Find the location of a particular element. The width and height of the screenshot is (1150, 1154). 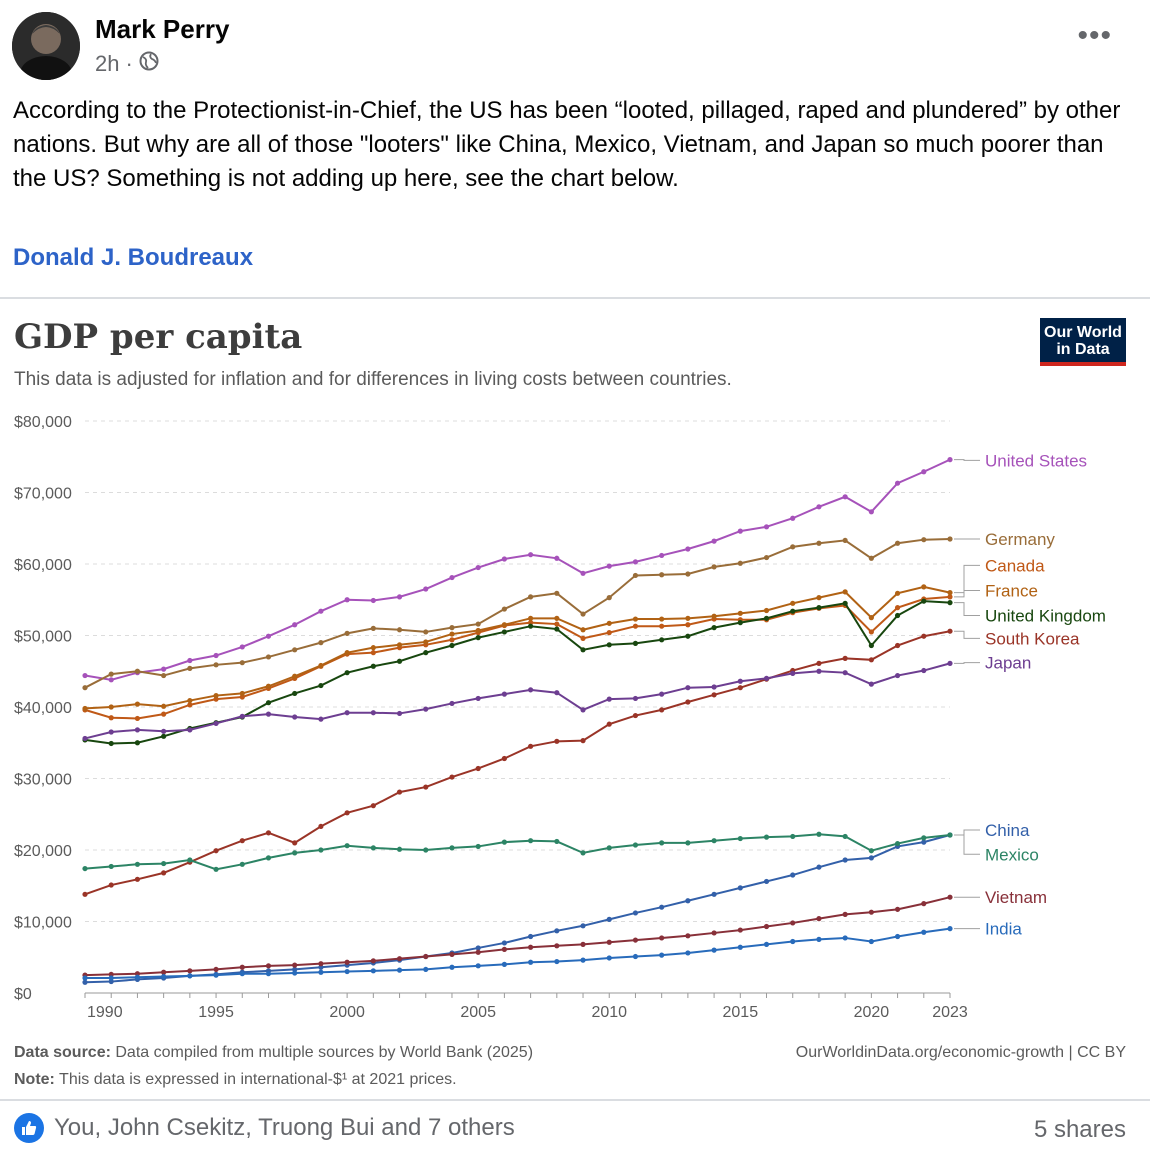

mention-link: Donald J. Boudreaux is located at coordinates (133, 257).